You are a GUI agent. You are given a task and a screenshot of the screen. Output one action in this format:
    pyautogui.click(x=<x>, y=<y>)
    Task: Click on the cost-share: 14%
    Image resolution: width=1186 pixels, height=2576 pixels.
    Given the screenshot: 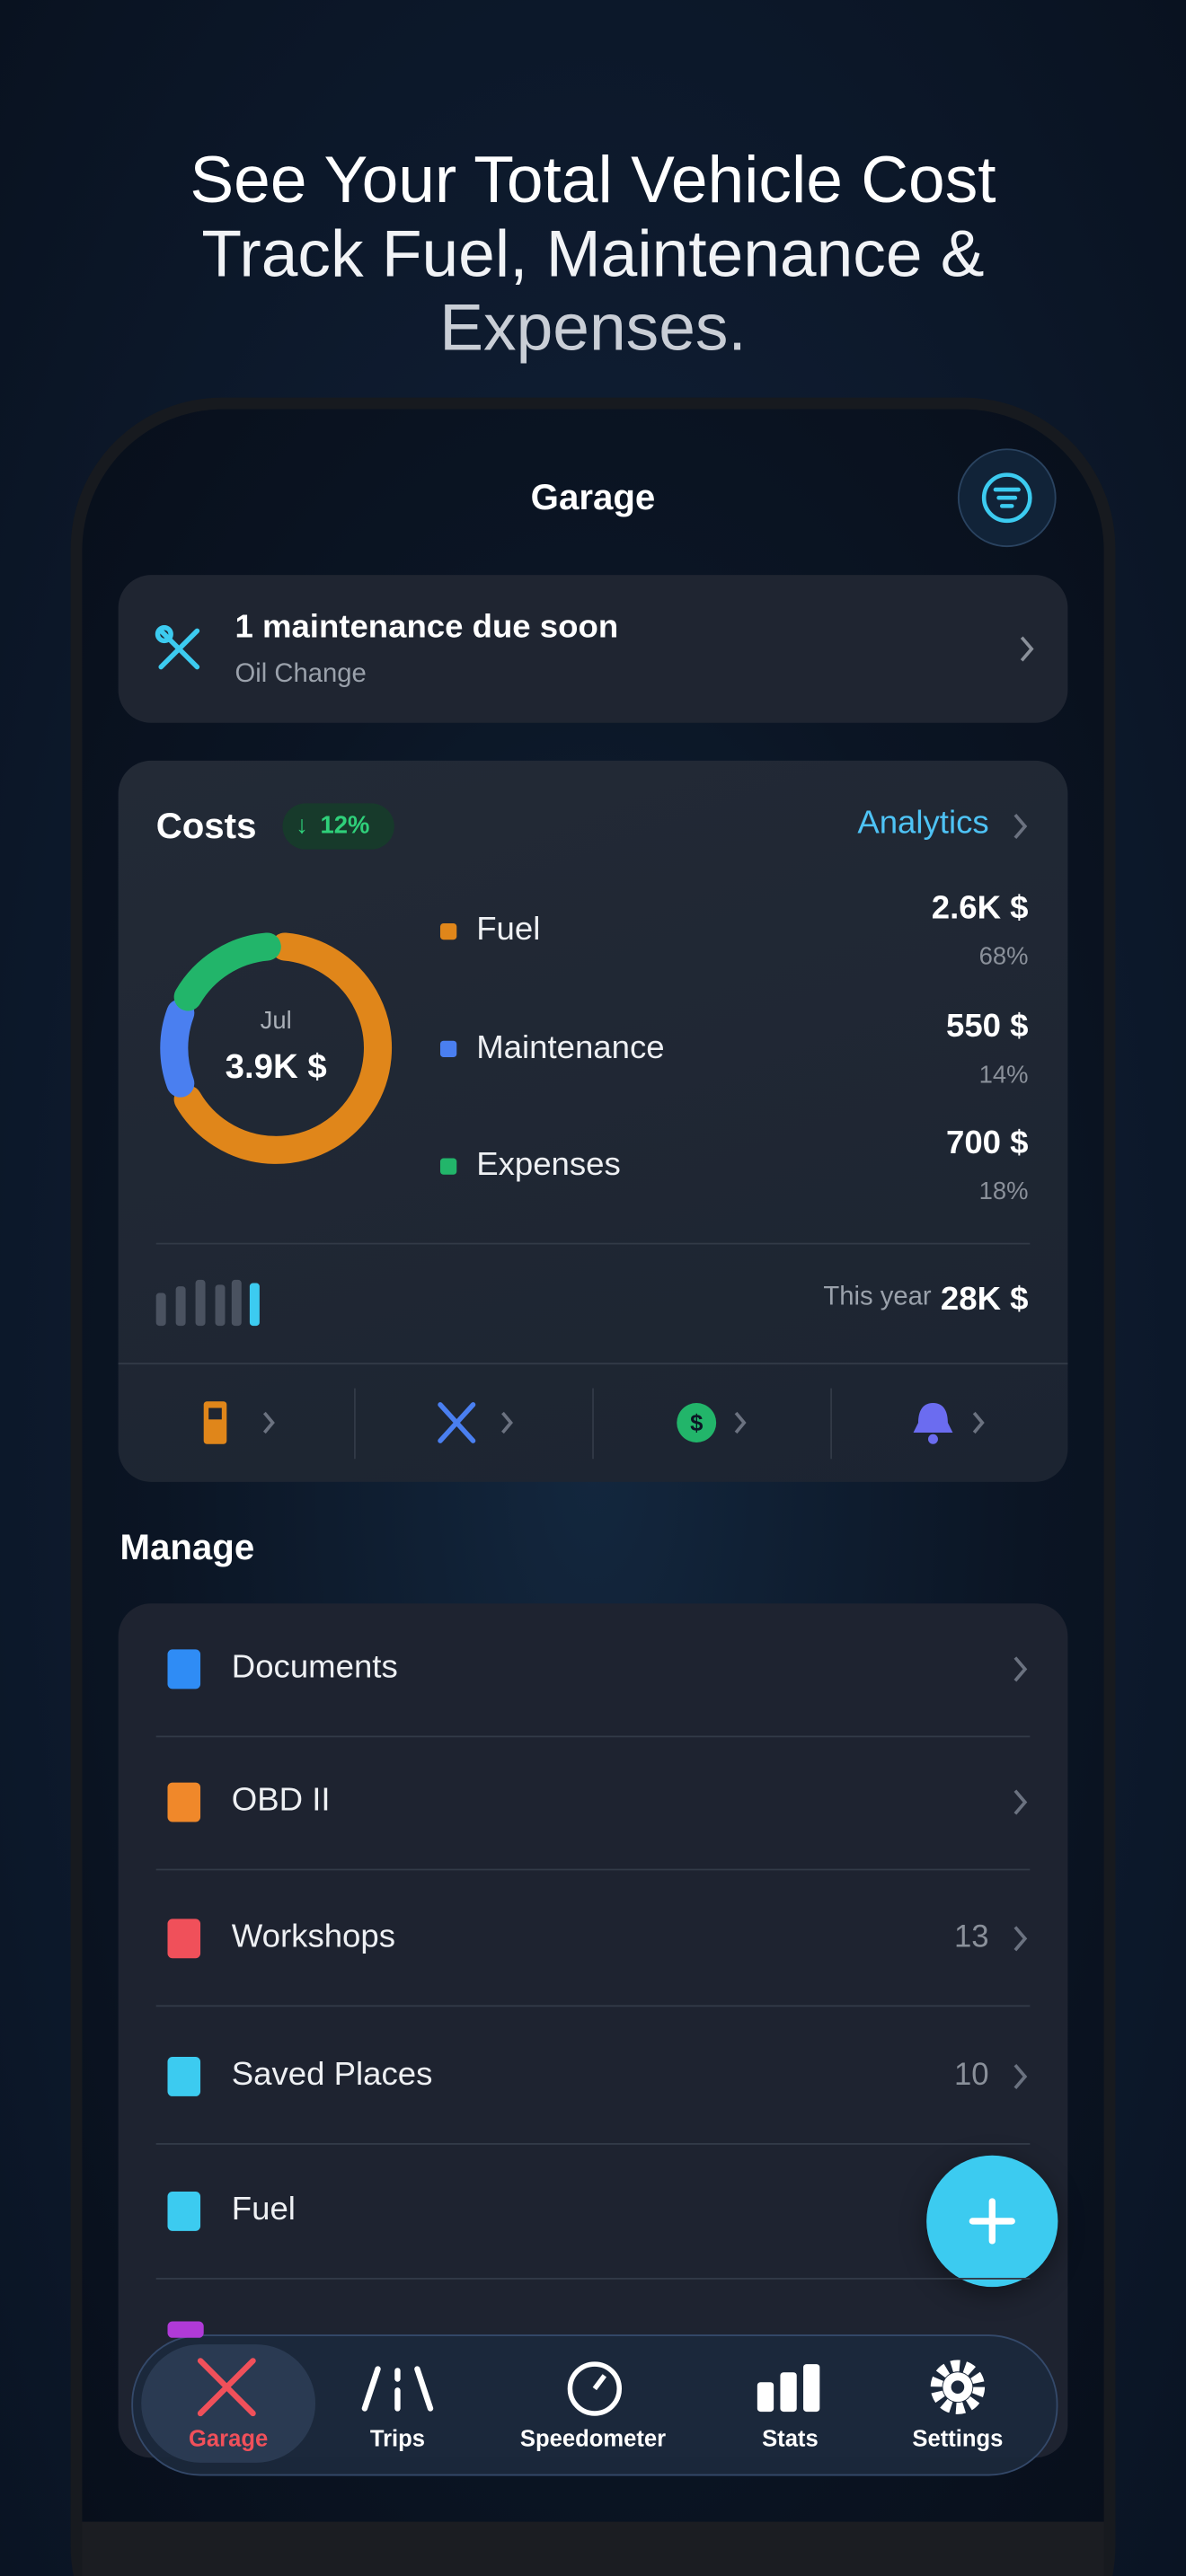 What is the action you would take?
    pyautogui.click(x=1003, y=1074)
    